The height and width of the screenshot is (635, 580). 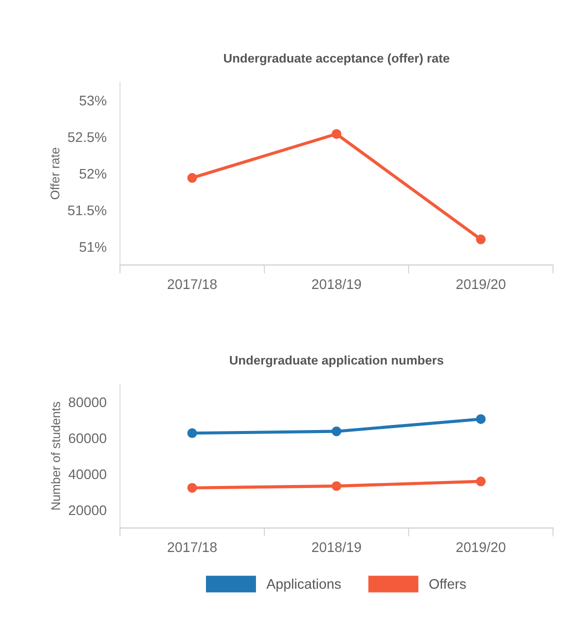 What do you see at coordinates (93, 247) in the screenshot?
I see `y-tick-label: 51%` at bounding box center [93, 247].